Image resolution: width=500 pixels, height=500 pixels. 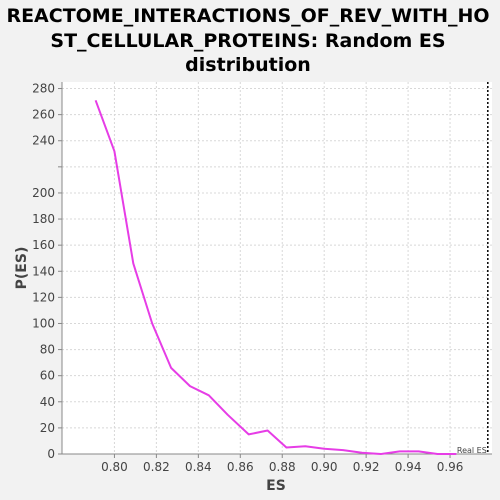 What do you see at coordinates (43, 219) in the screenshot?
I see `y-tick-label: 180` at bounding box center [43, 219].